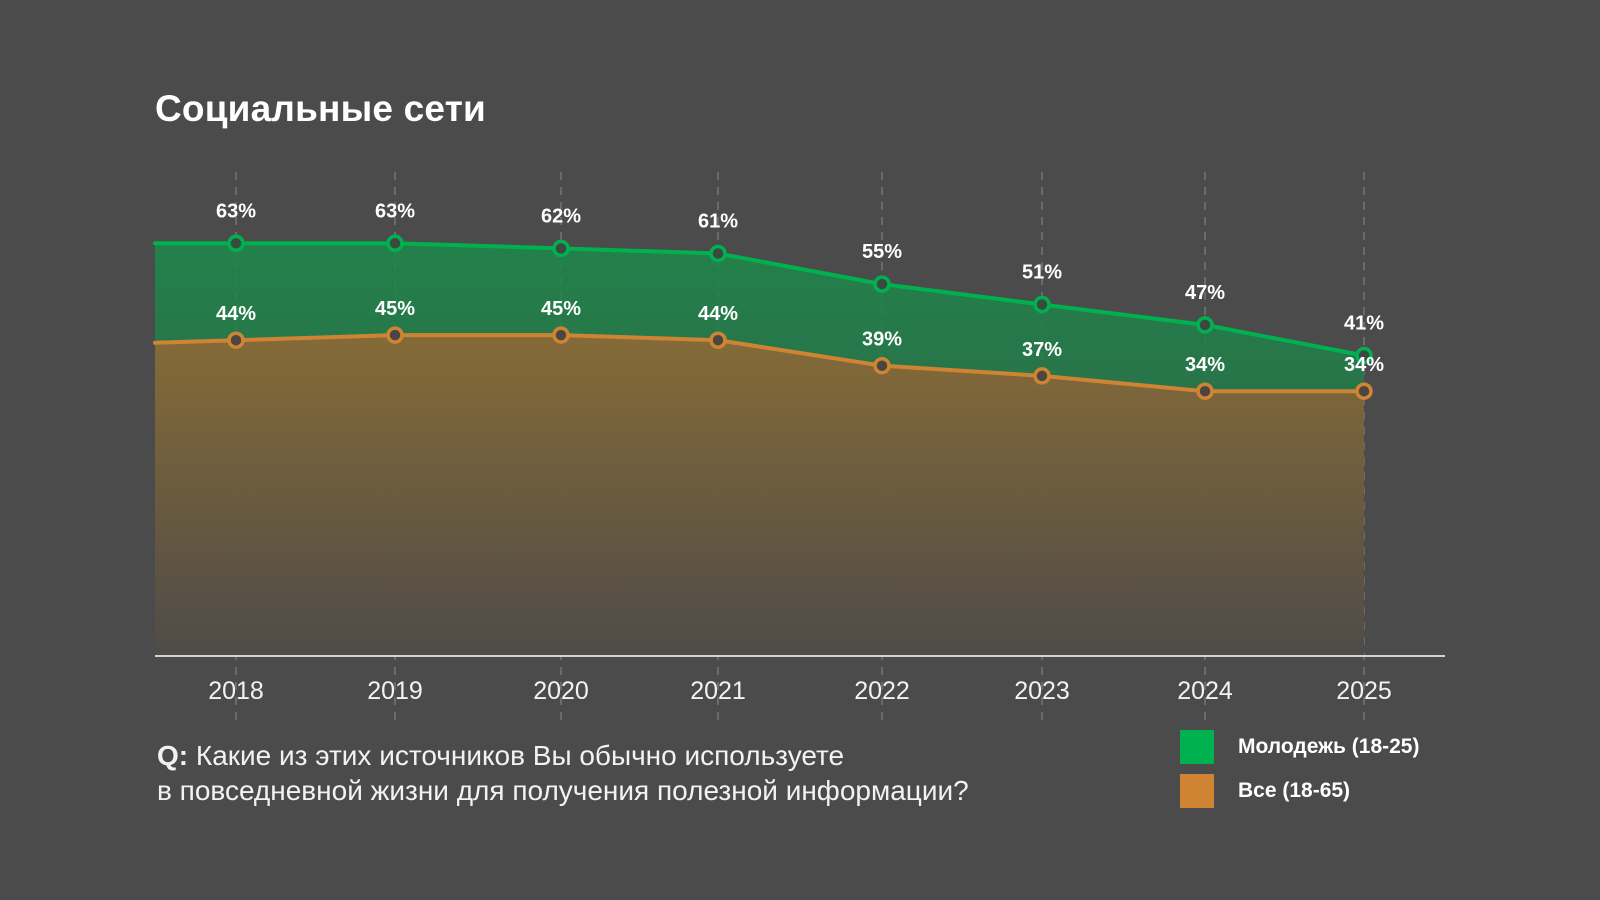  What do you see at coordinates (718, 253) in the screenshot?
I see `point-series-0-2021` at bounding box center [718, 253].